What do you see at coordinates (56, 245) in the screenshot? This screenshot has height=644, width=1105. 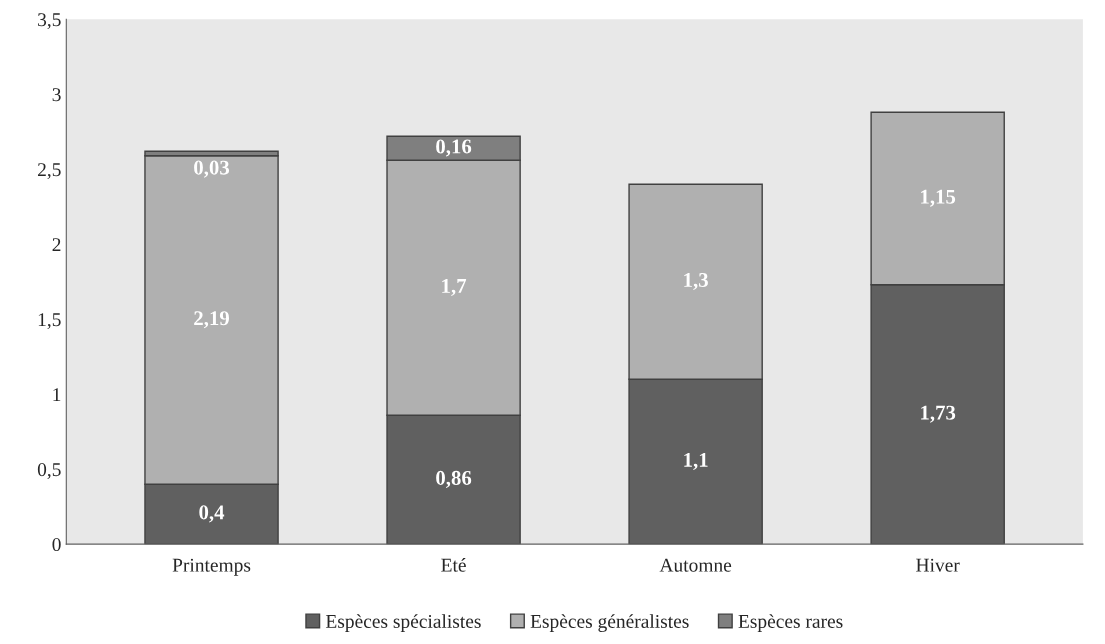 I see `y-tick-label: 2` at bounding box center [56, 245].